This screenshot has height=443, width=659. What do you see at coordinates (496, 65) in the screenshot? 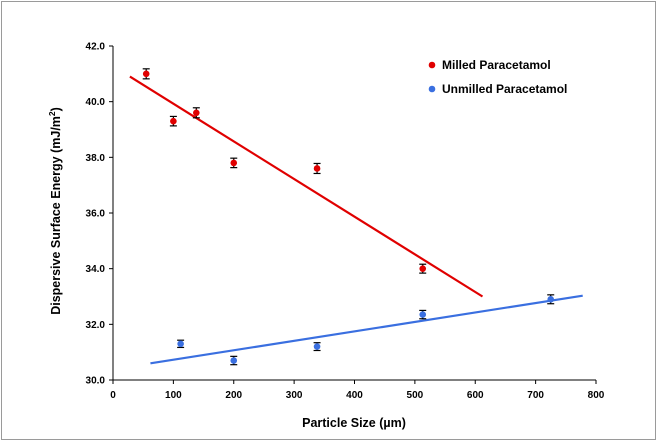
I see `legend-label: Milled Paracetamol` at bounding box center [496, 65].